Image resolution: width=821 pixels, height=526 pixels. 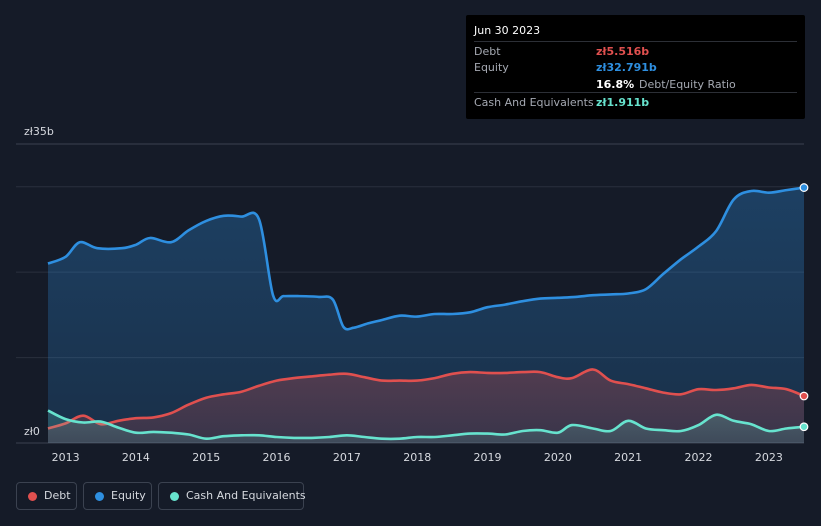 I want to click on tooltip-cash-row: Cash And Equivalents zł1.911b, so click(x=635, y=101).